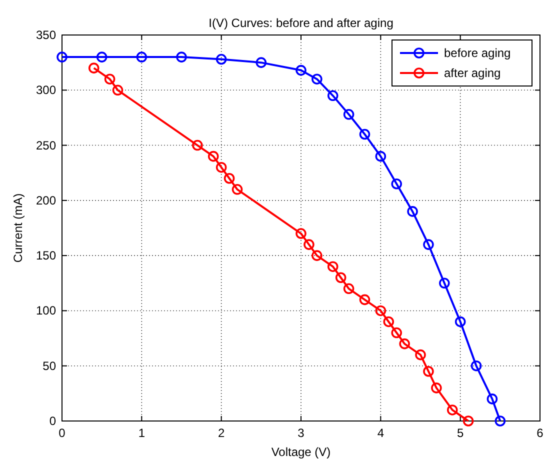 The image size is (554, 462). What do you see at coordinates (301, 452) in the screenshot?
I see `x-axis-title: Voltage (V)` at bounding box center [301, 452].